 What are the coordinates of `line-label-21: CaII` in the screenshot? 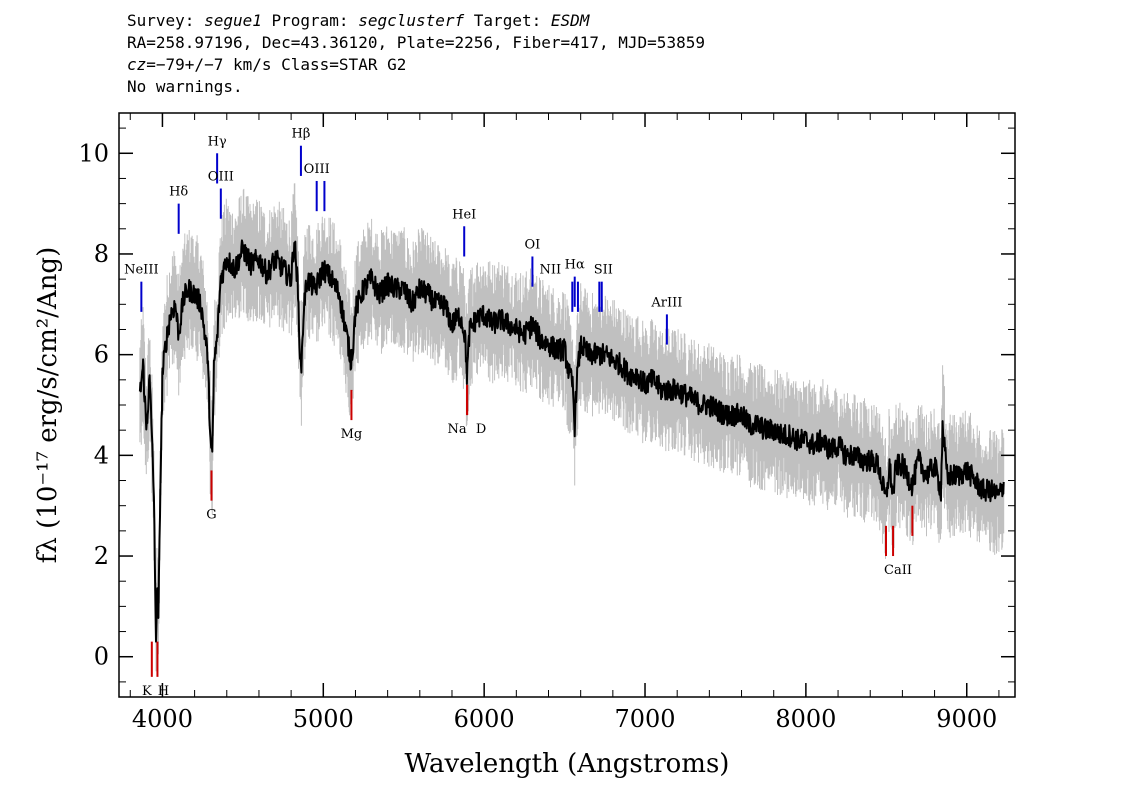 It's located at (898, 570).